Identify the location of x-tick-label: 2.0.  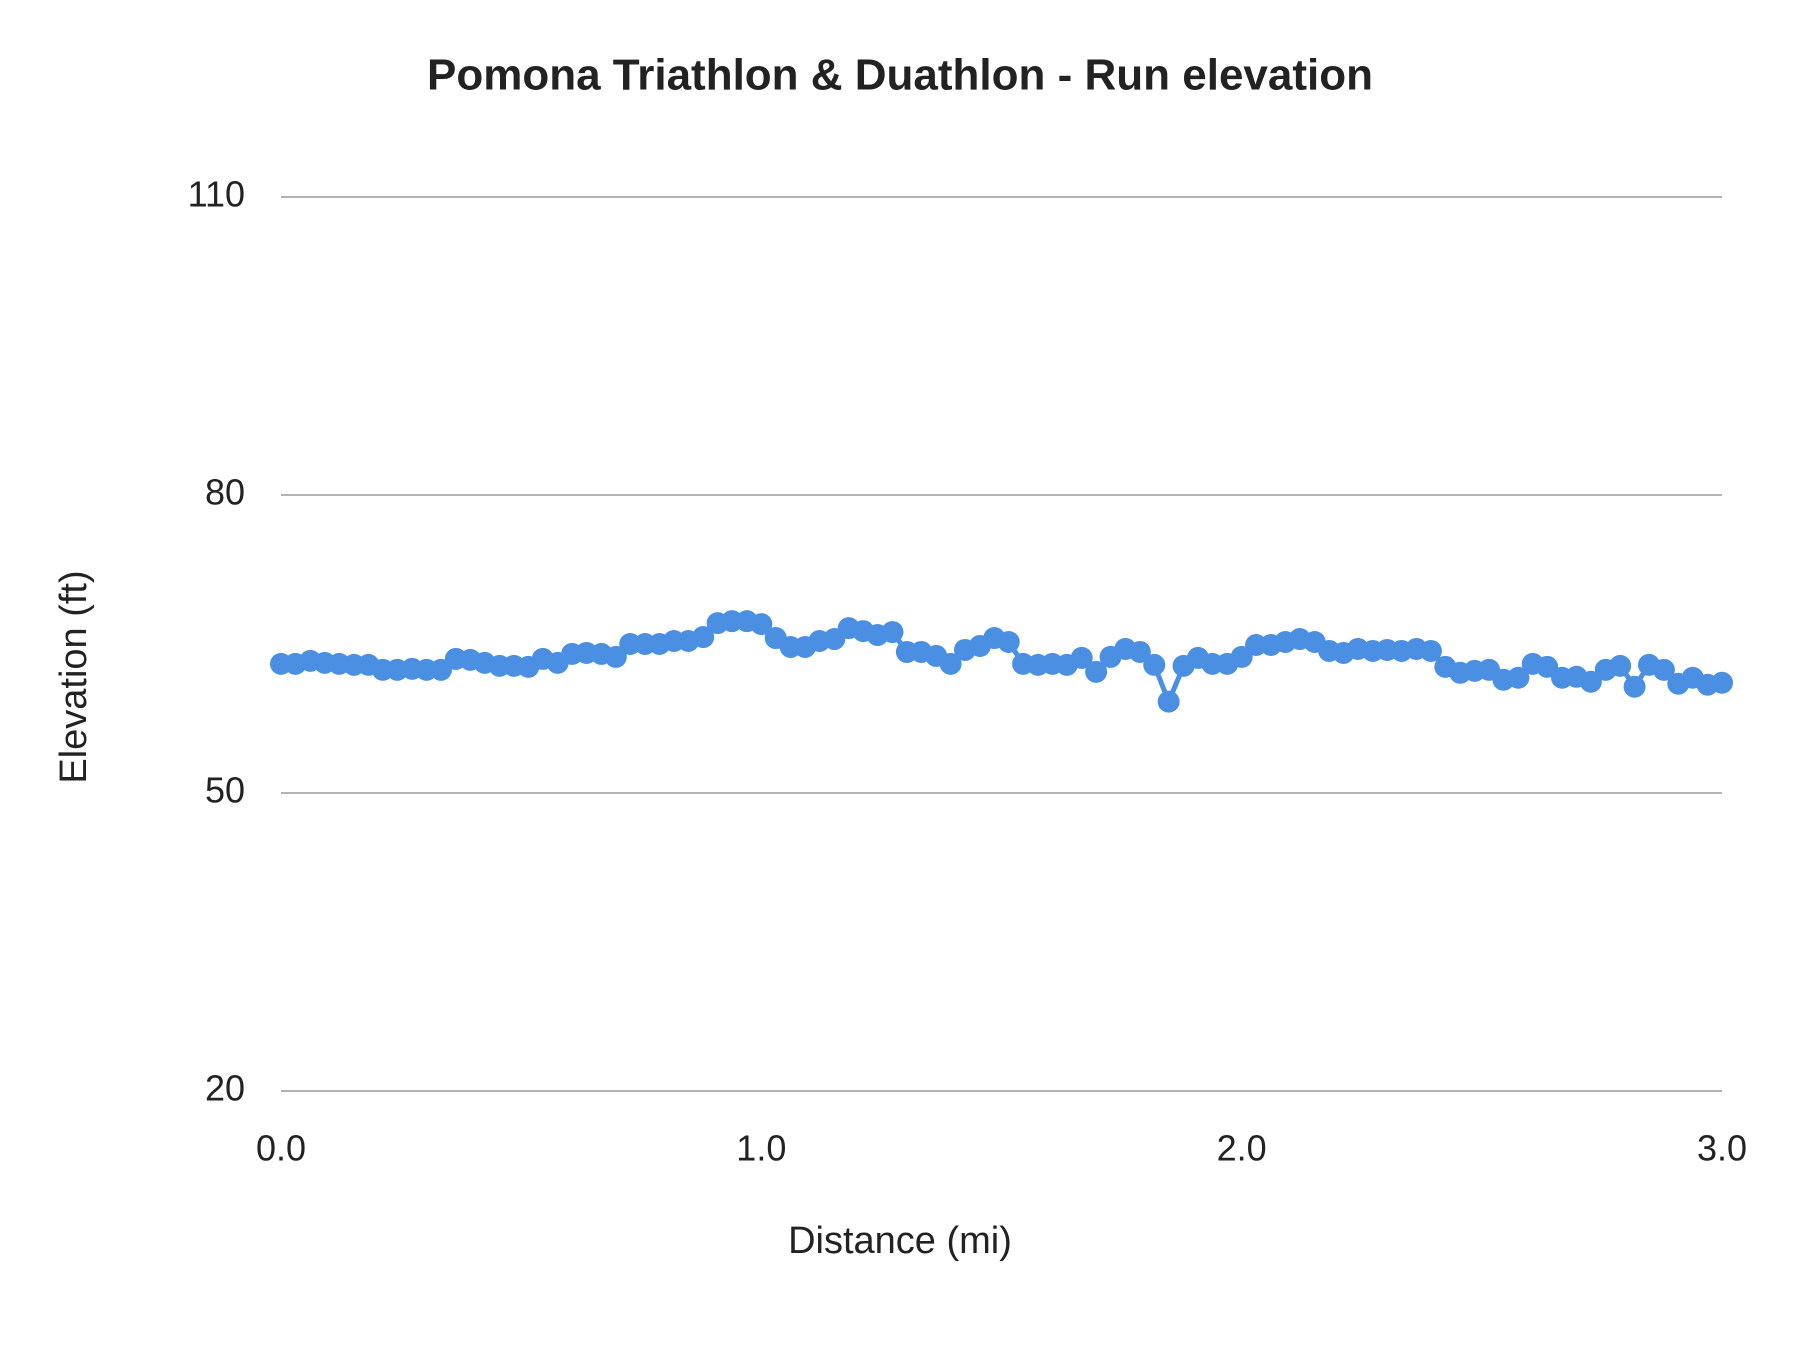
(1242, 1148).